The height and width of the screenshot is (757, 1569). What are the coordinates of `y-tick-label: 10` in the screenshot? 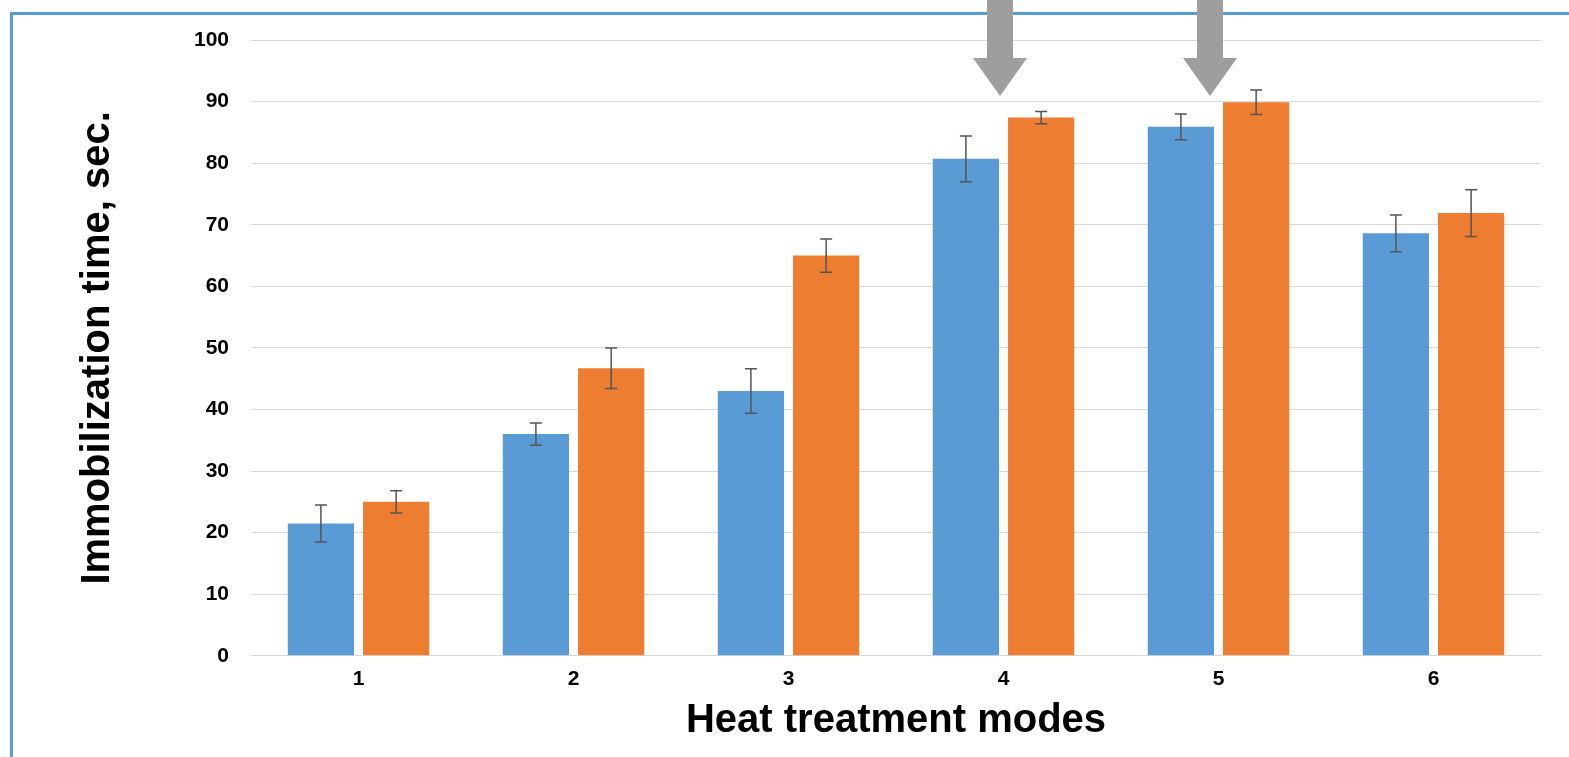 It's located at (217, 593).